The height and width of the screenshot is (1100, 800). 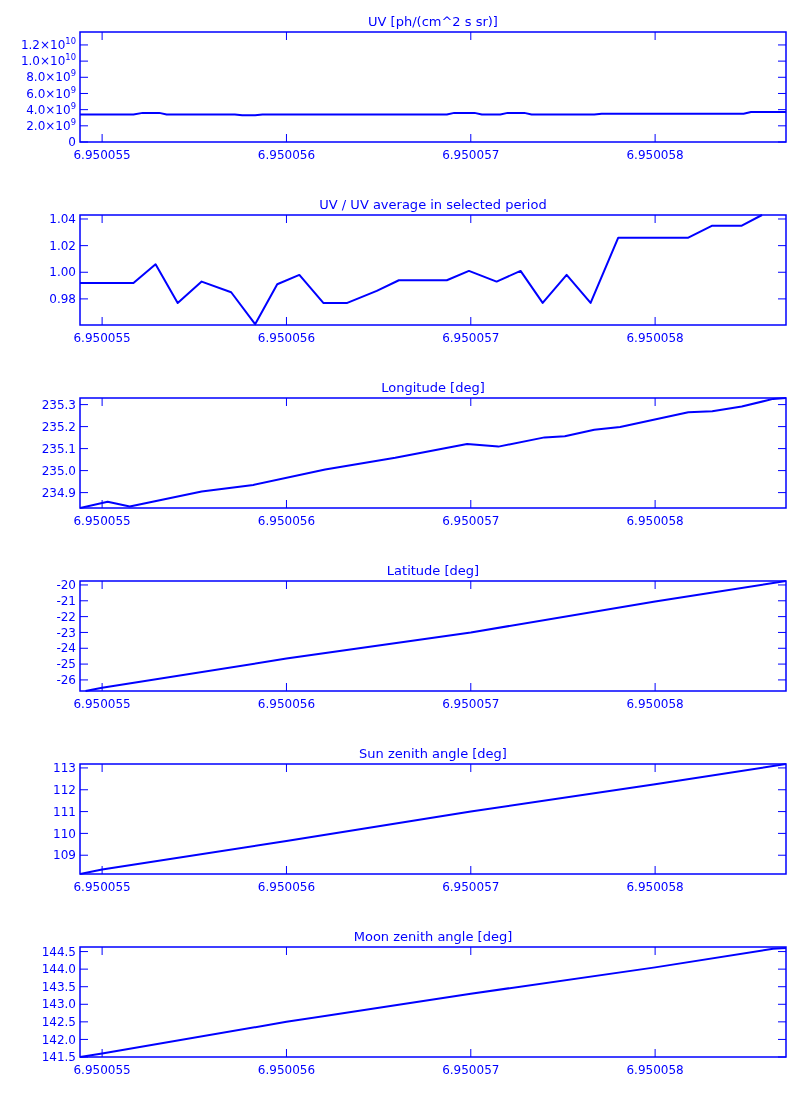 I want to click on y-tick-label: 235.0, so click(x=58, y=470).